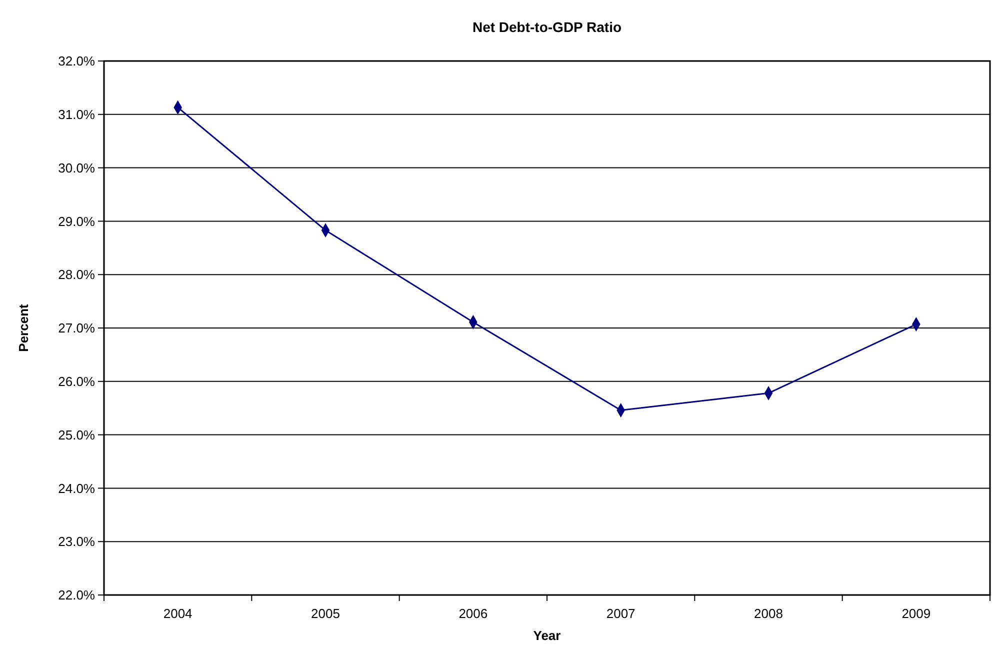 The width and height of the screenshot is (999, 652). I want to click on x-tick-label: 2009, so click(916, 613).